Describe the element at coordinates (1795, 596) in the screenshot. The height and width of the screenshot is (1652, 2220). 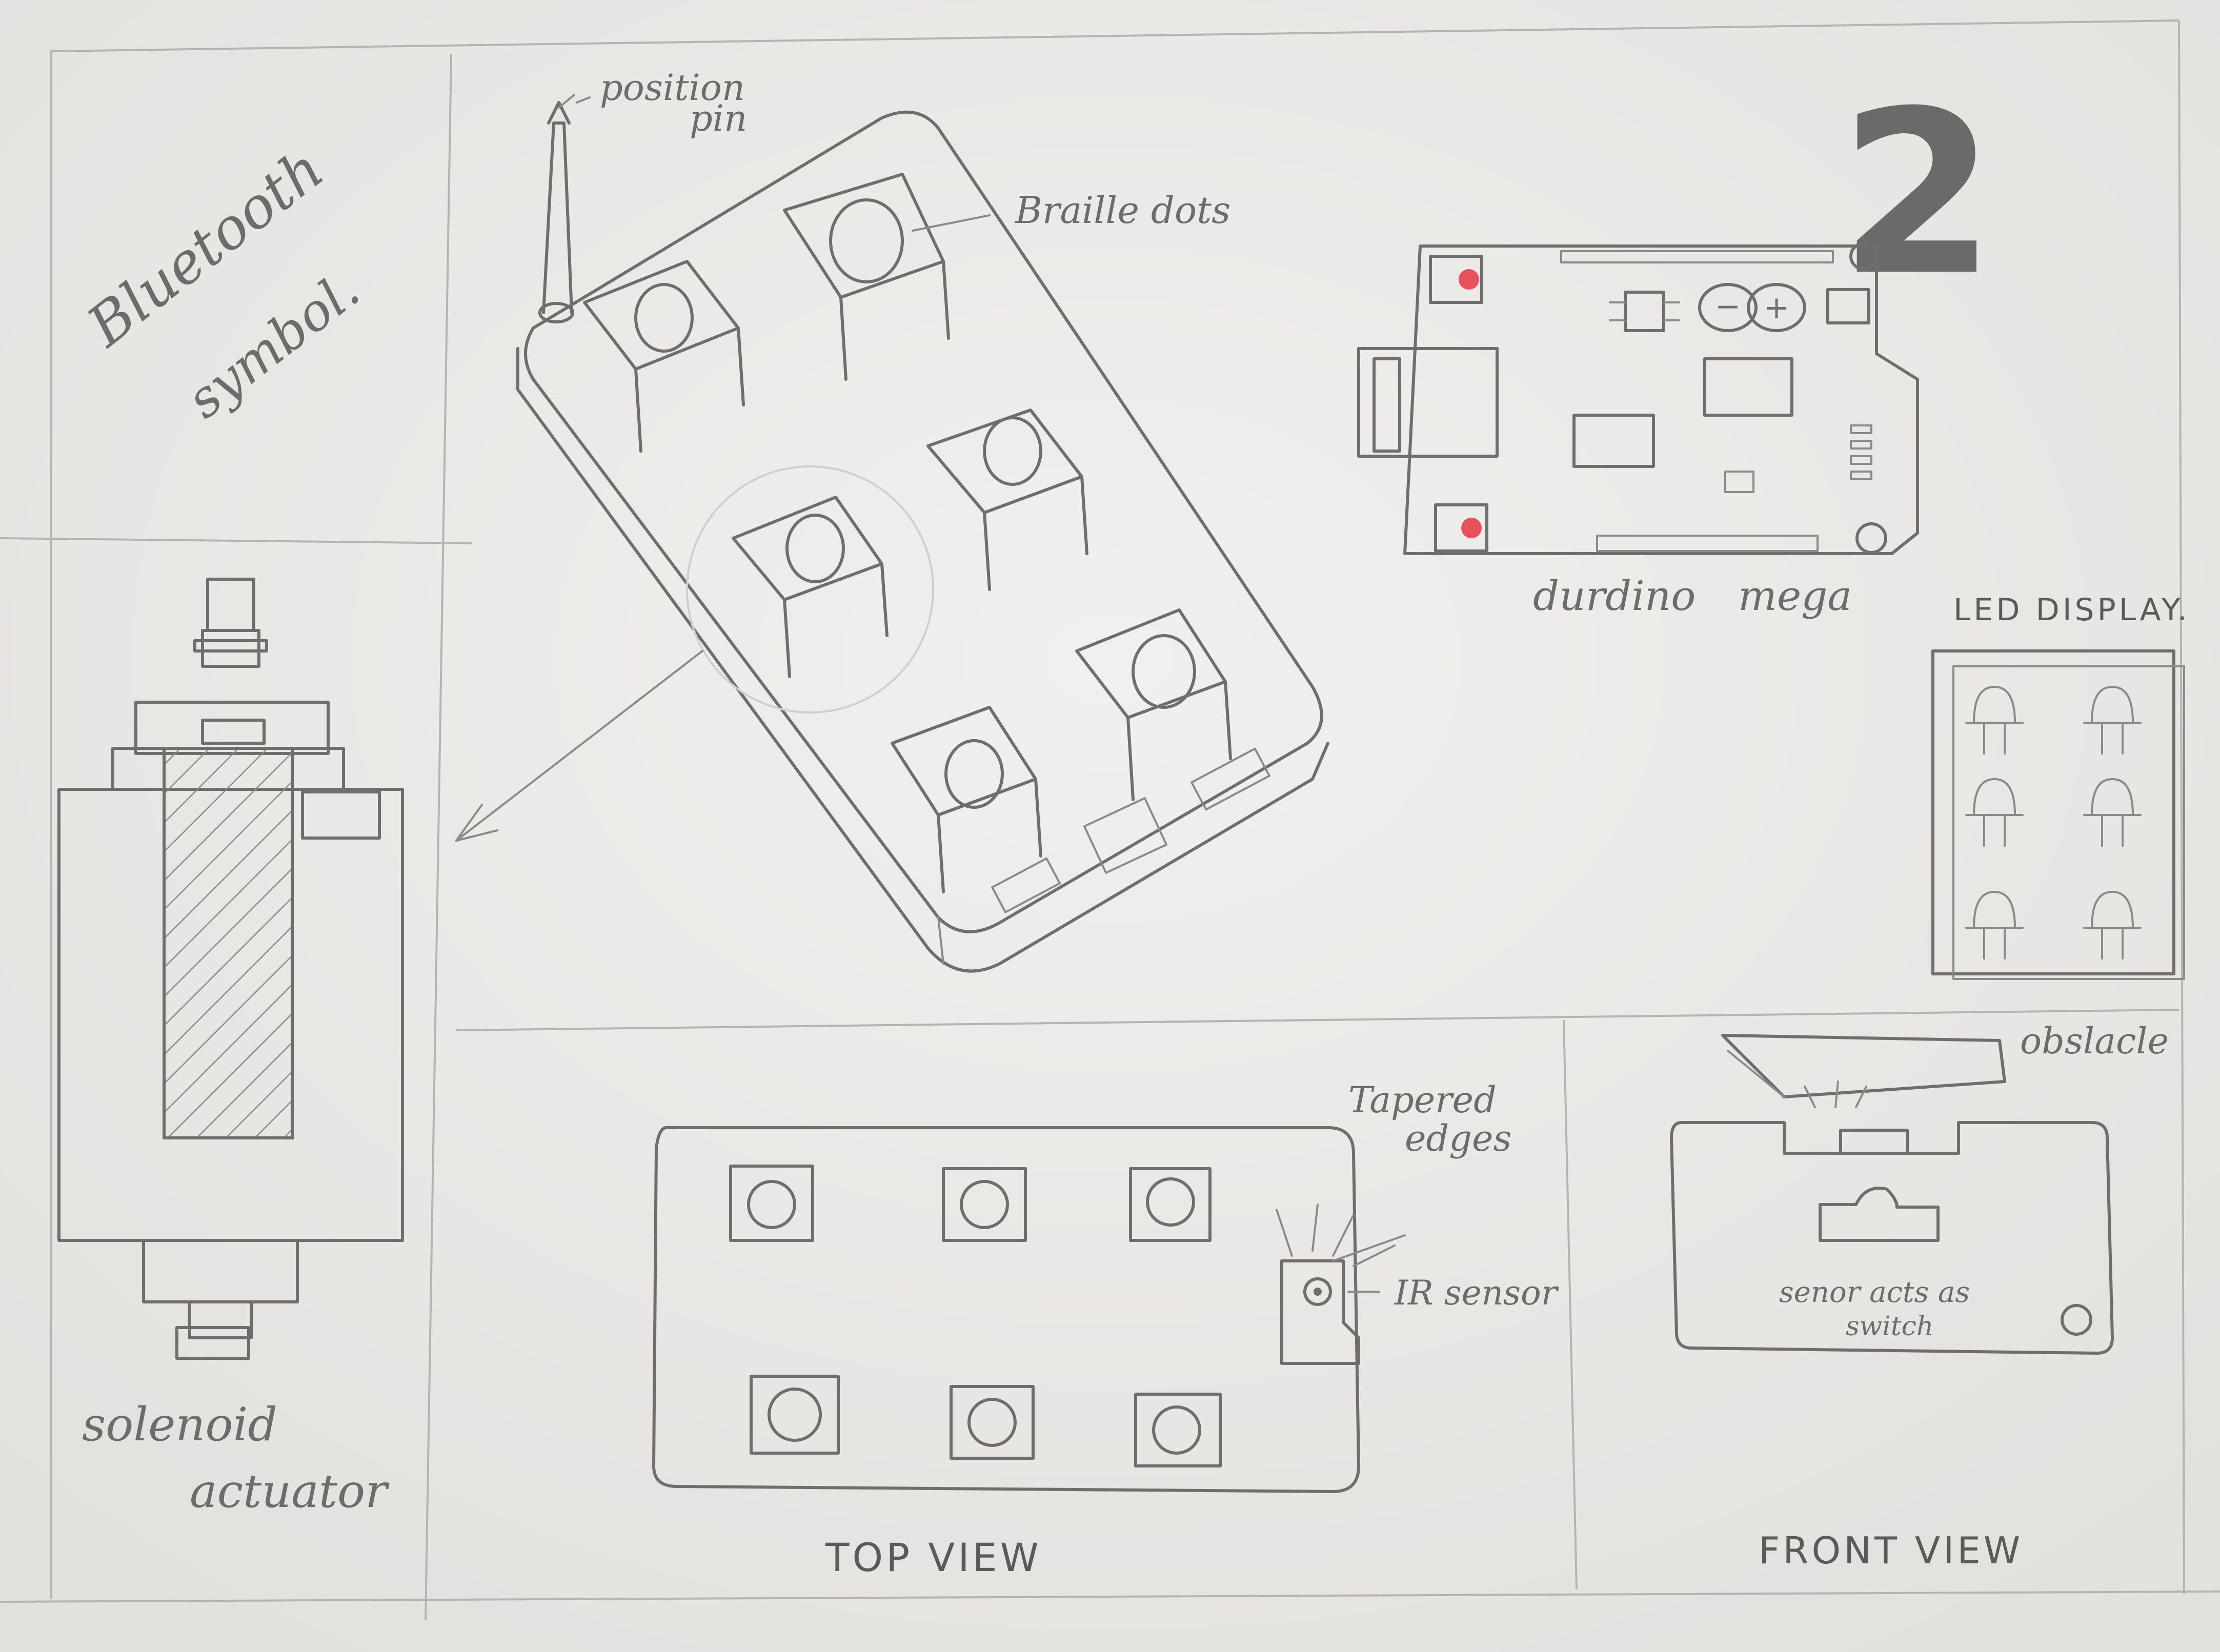
I see `arduino-word2: mega` at that location.